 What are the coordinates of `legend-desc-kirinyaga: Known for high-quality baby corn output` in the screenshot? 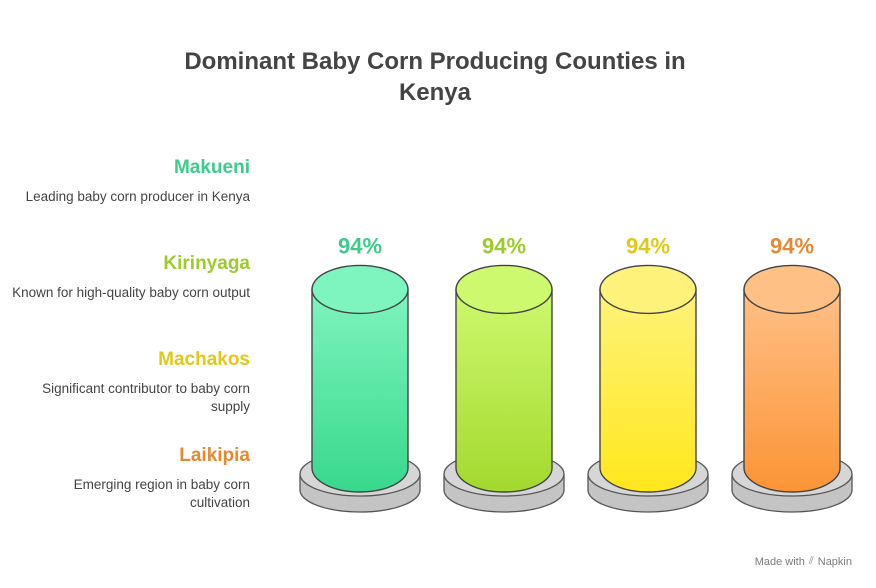 It's located at (131, 292).